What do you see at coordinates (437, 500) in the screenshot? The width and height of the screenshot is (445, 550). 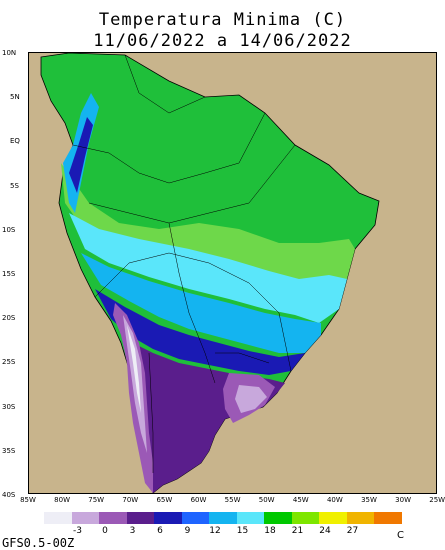 I see `lon-label: 25W` at bounding box center [437, 500].